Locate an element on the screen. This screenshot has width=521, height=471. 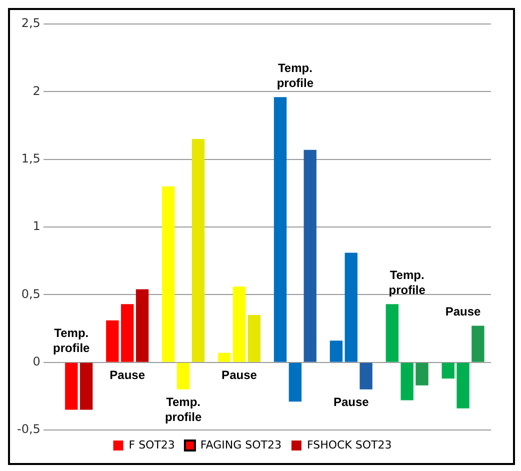
y-tick-label: 0 is located at coordinates (36, 361).